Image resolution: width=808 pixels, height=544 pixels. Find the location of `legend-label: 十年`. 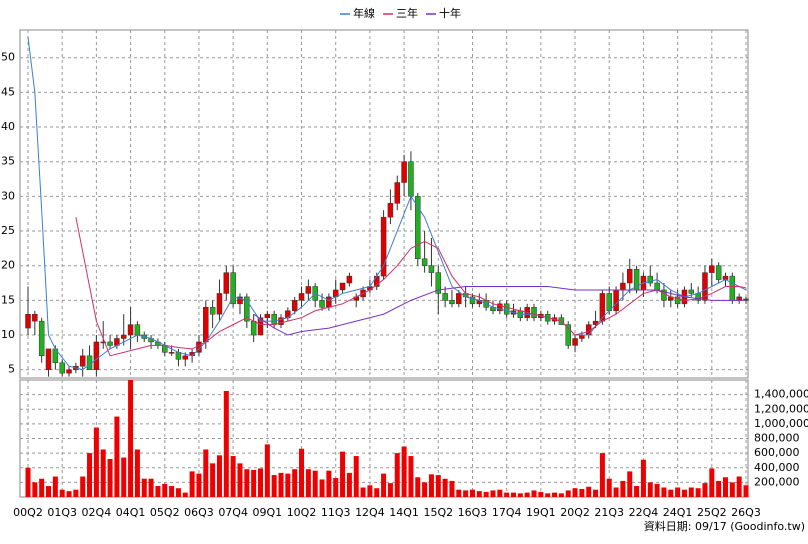

legend-label: 十年 is located at coordinates (450, 13).